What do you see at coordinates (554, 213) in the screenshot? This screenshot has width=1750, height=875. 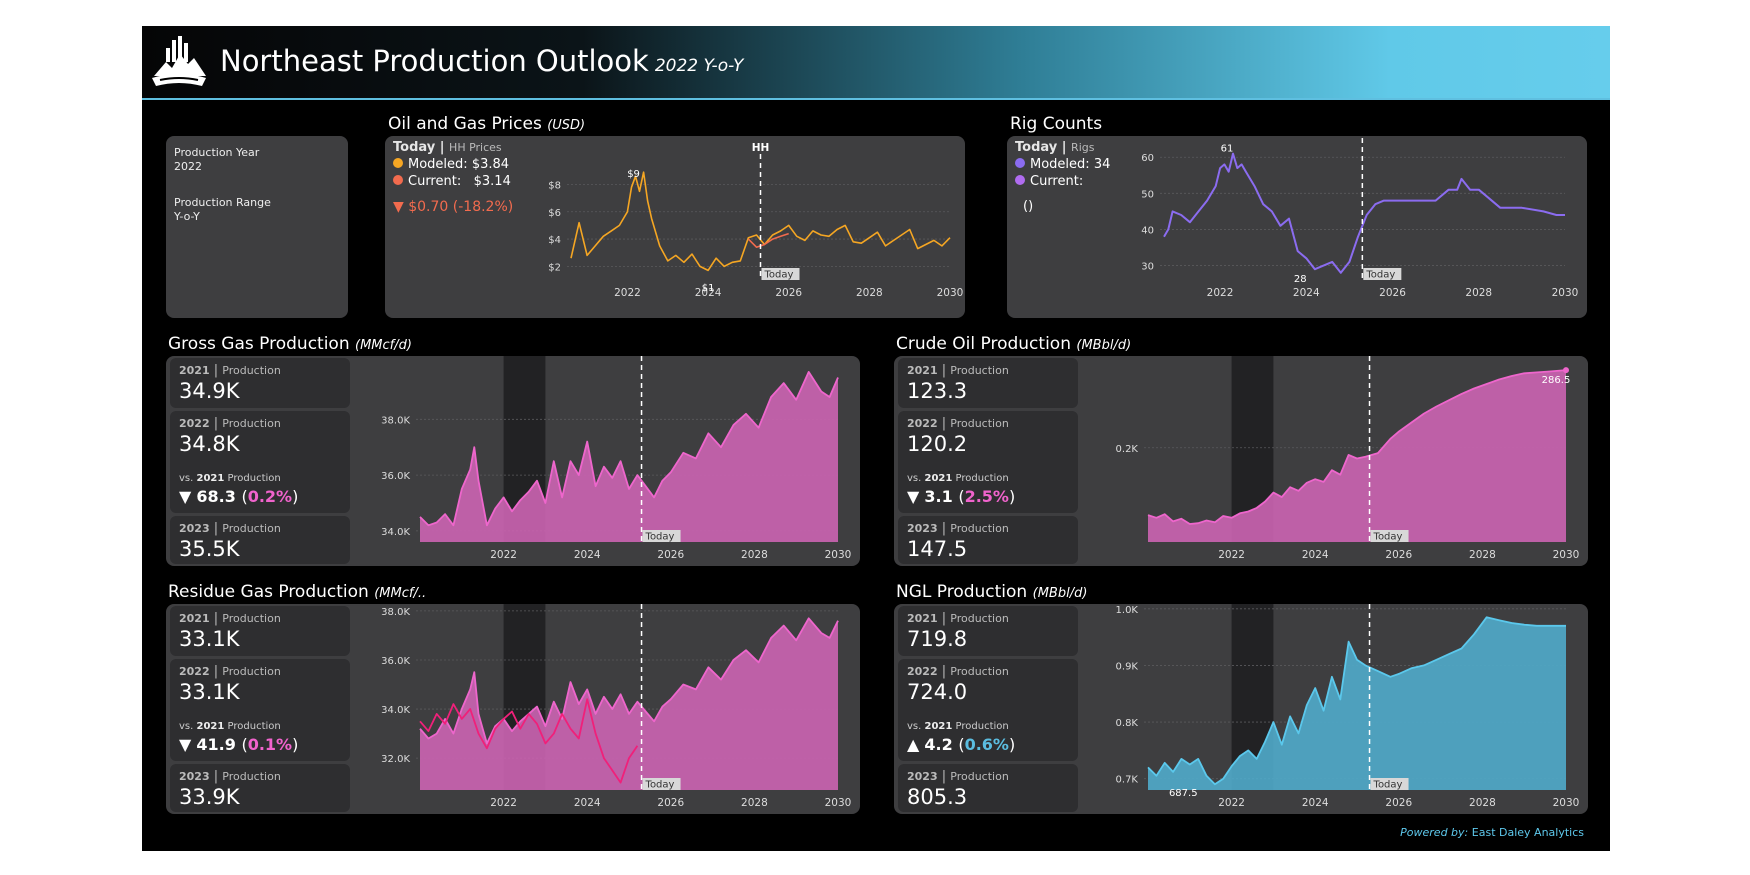 I see `prices-y-tick-2: $6` at bounding box center [554, 213].